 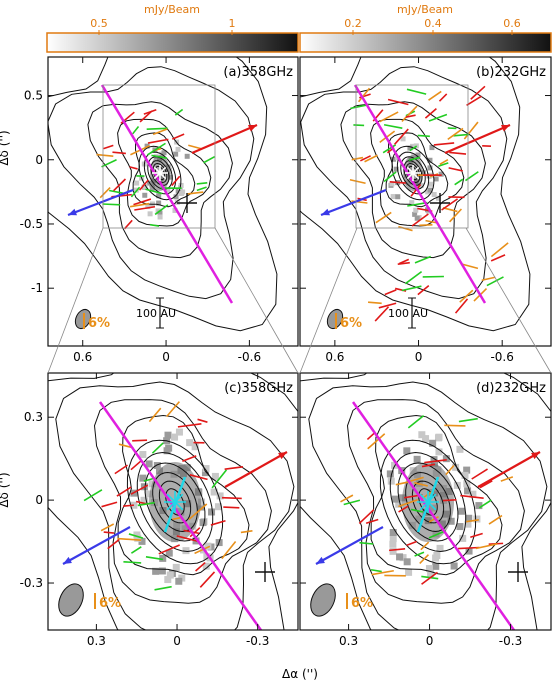 I want to click on y-tick-label: -0.3, so click(x=31, y=583).